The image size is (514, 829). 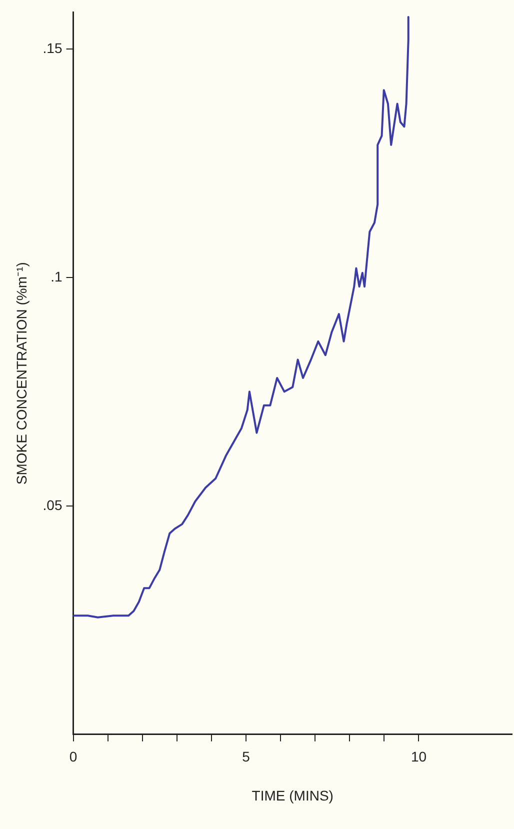 I want to click on x-axis-title: TIME (MINS), so click(x=293, y=795).